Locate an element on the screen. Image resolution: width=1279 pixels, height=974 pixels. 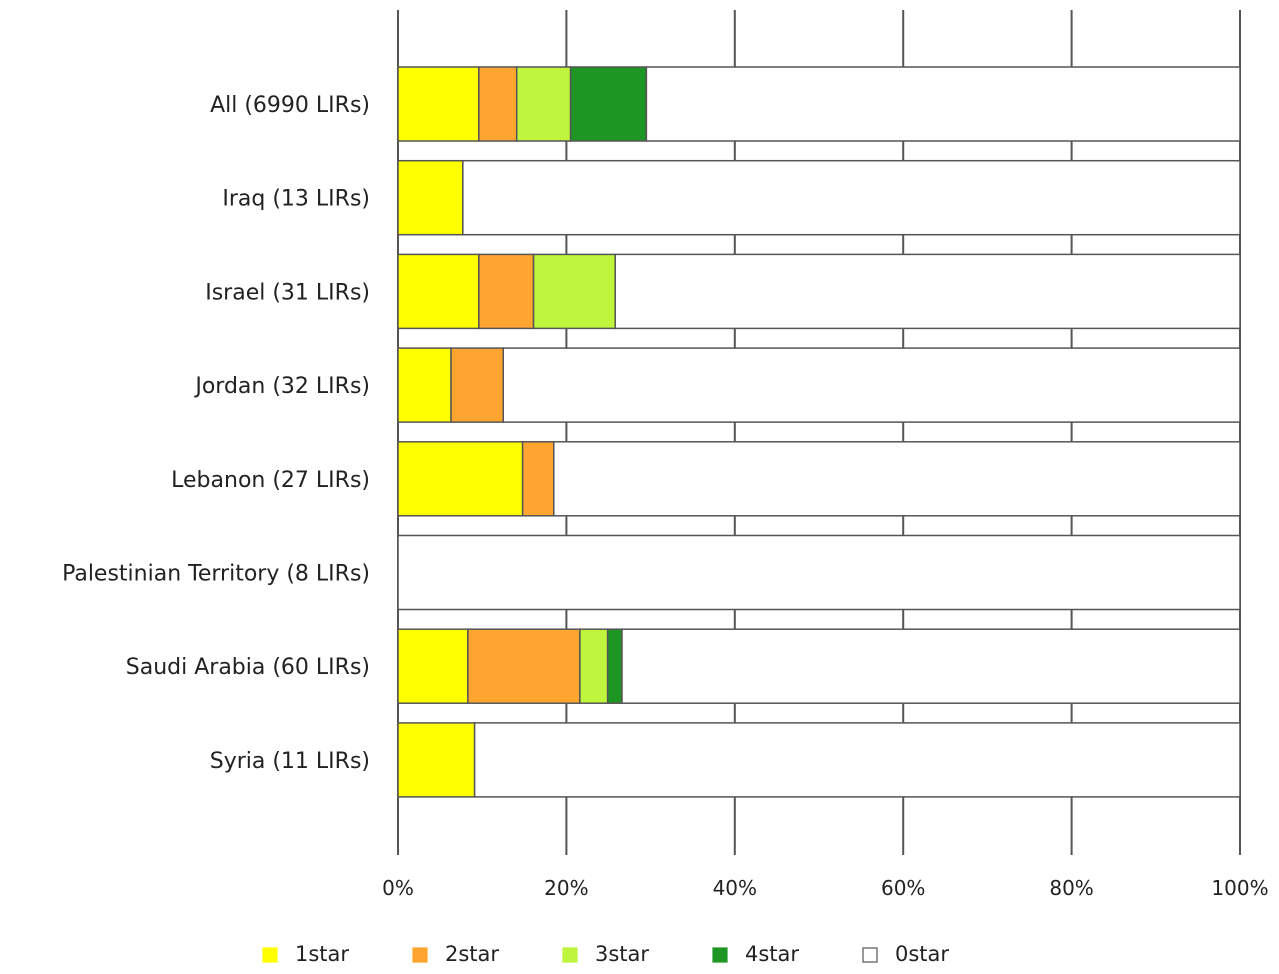
legend-swatch-2star is located at coordinates (420, 955).